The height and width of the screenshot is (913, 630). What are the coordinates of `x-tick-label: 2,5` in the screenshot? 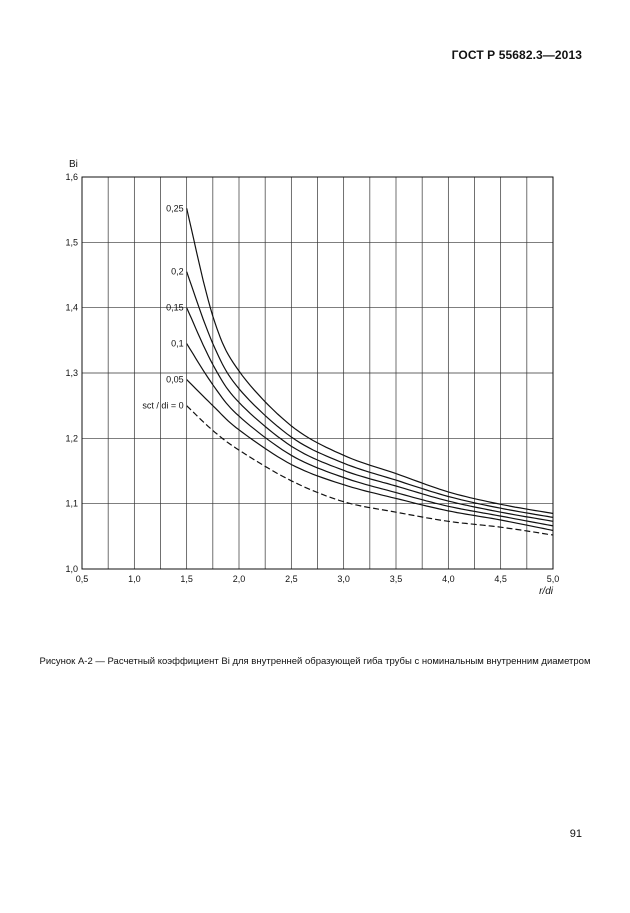 It's located at (291, 579).